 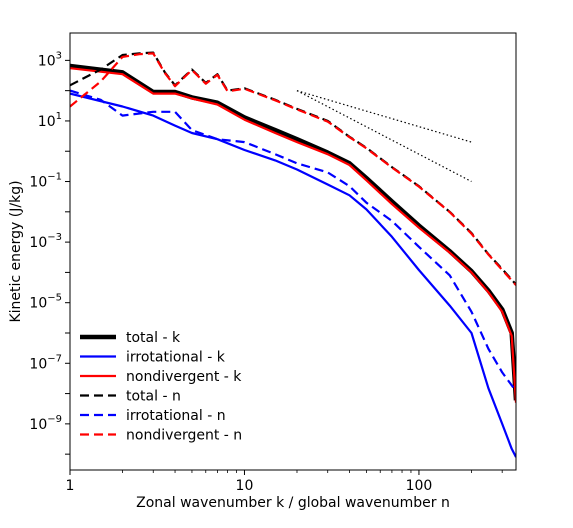 What do you see at coordinates (153, 338) in the screenshot?
I see `legend-label: total - k` at bounding box center [153, 338].